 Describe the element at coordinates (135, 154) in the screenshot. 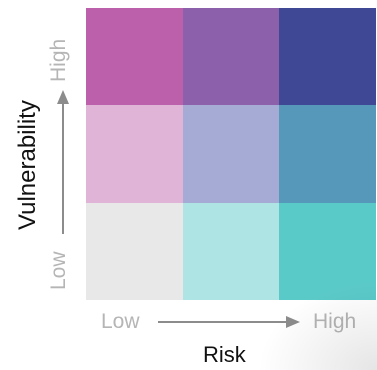

I see `heatmap-cell-r2-c1` at that location.